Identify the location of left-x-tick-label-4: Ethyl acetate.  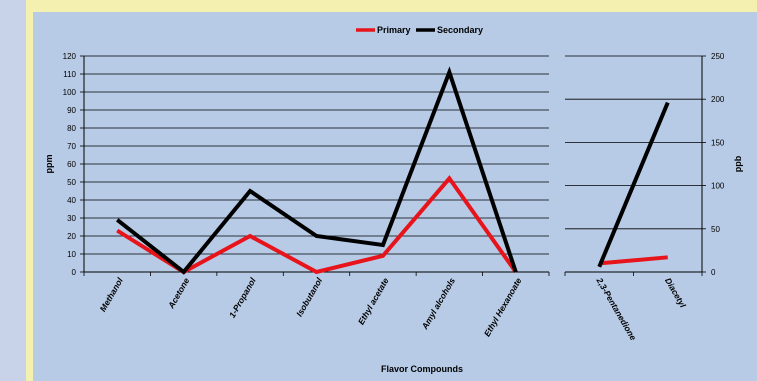
(373, 301).